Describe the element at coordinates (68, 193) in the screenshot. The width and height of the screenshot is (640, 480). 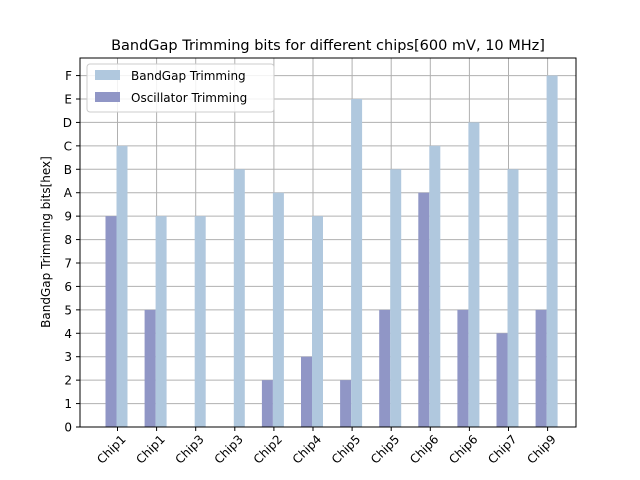
I see `y-tick-label: A` at that location.